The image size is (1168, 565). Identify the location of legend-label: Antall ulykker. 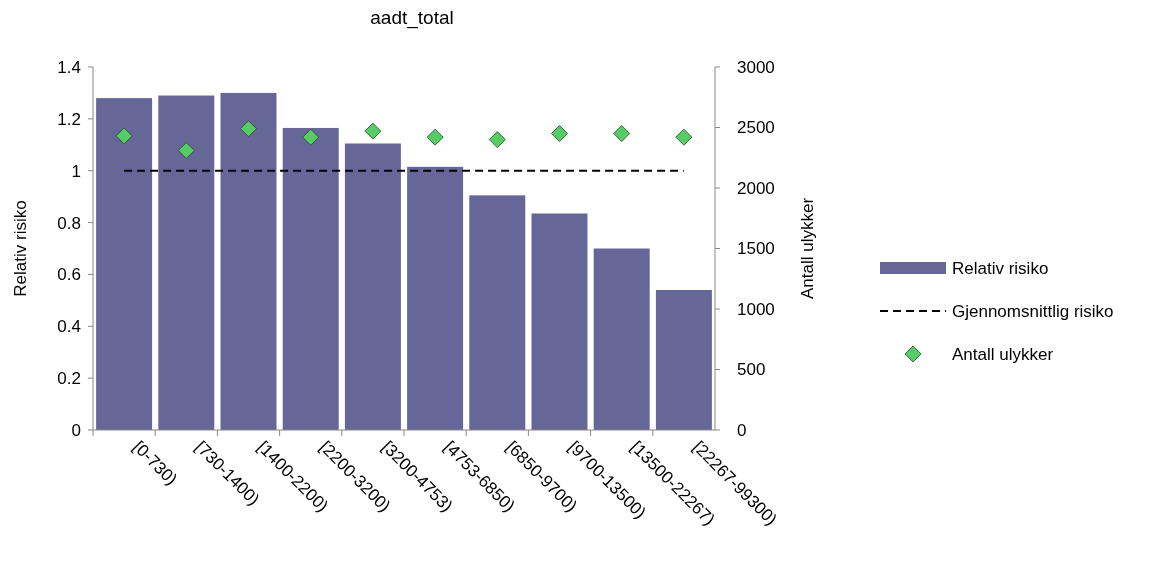
(1003, 354).